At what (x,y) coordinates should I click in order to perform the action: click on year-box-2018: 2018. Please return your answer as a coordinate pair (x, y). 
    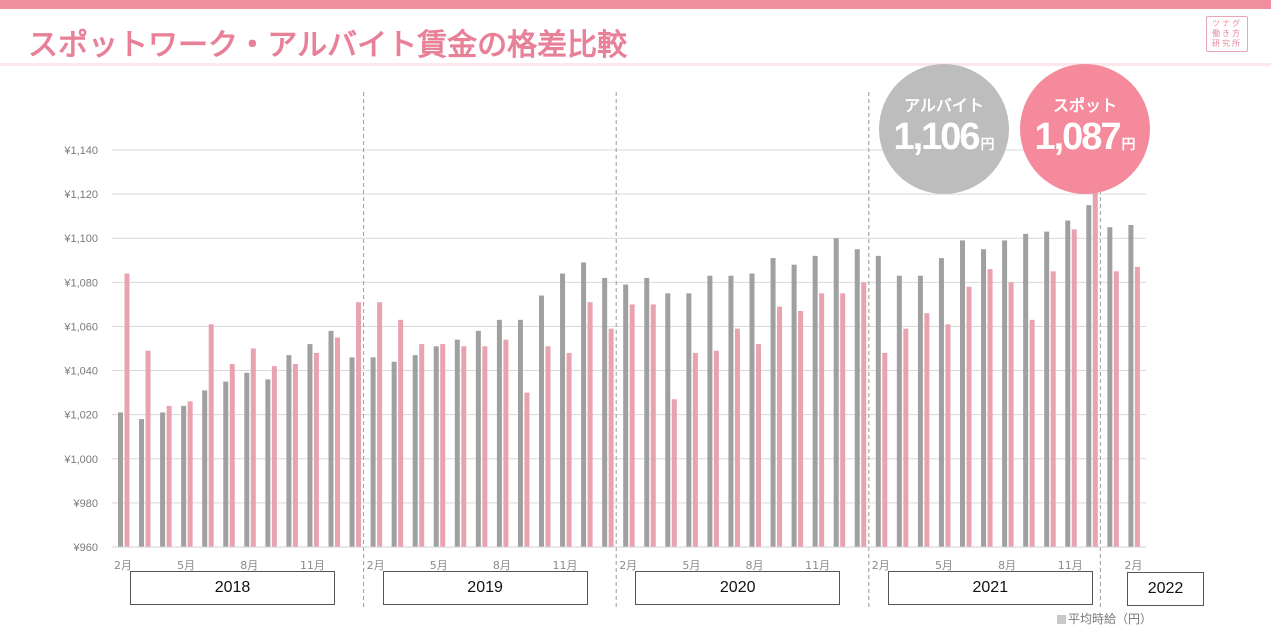
    Looking at the image, I should click on (232, 588).